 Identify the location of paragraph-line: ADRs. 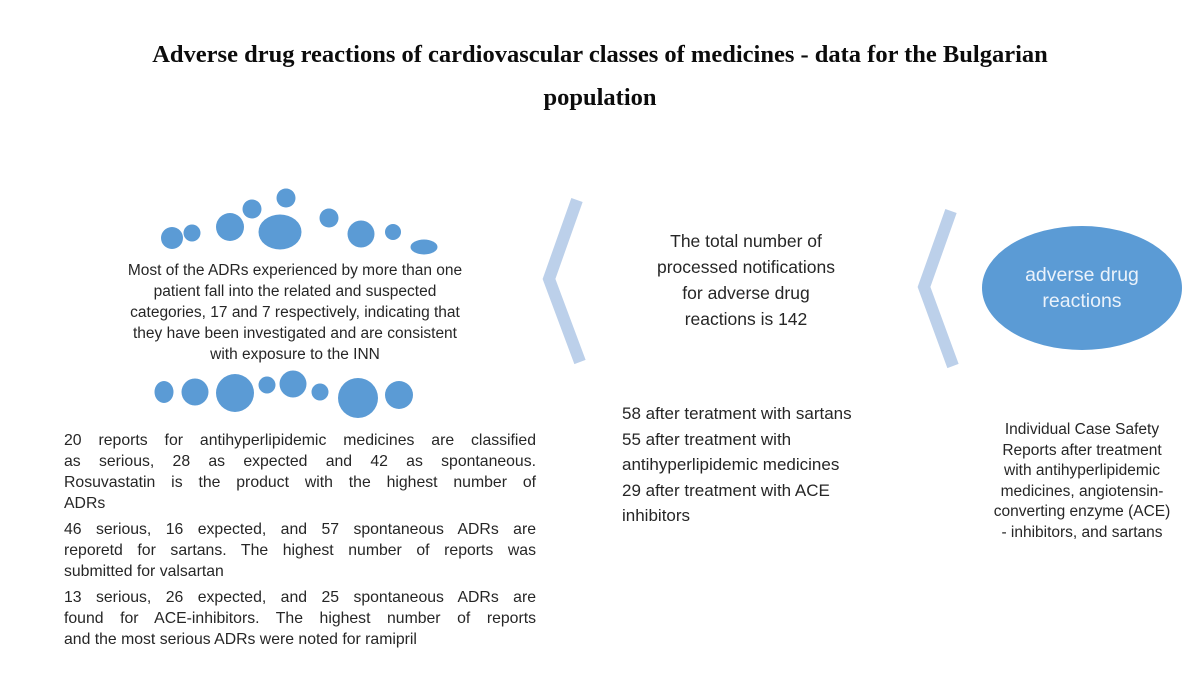
(85, 503).